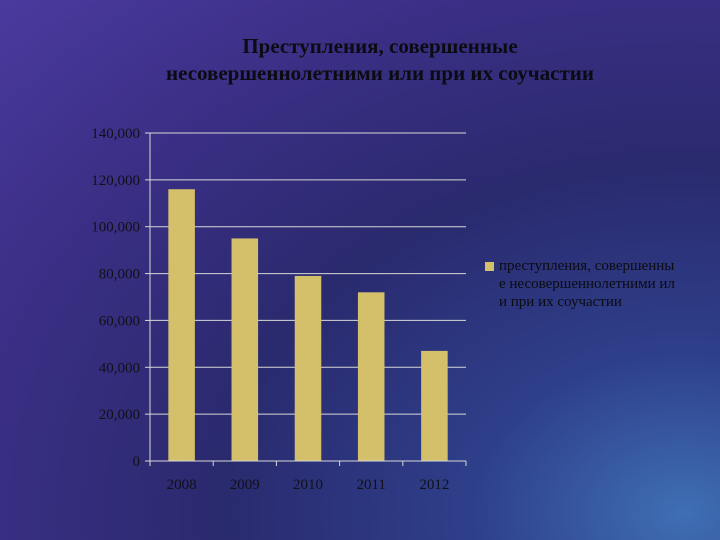 This screenshot has height=540, width=720. Describe the element at coordinates (119, 321) in the screenshot. I see `y-tick-label: 60,000` at that location.